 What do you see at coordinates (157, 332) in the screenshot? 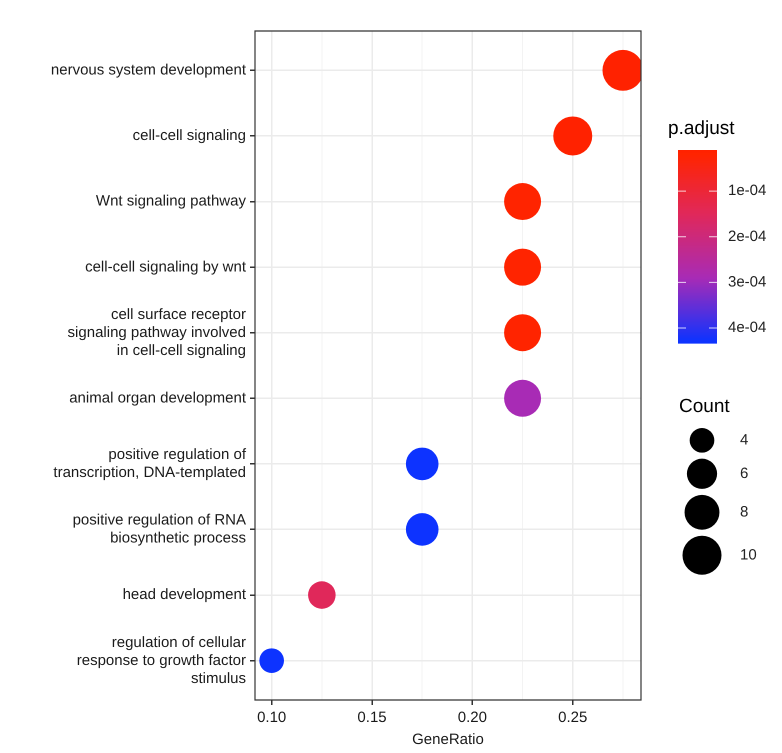
I see `y-tick-label: cell surface receptor signaling pathway involved in cell-cell signaling` at bounding box center [157, 332].